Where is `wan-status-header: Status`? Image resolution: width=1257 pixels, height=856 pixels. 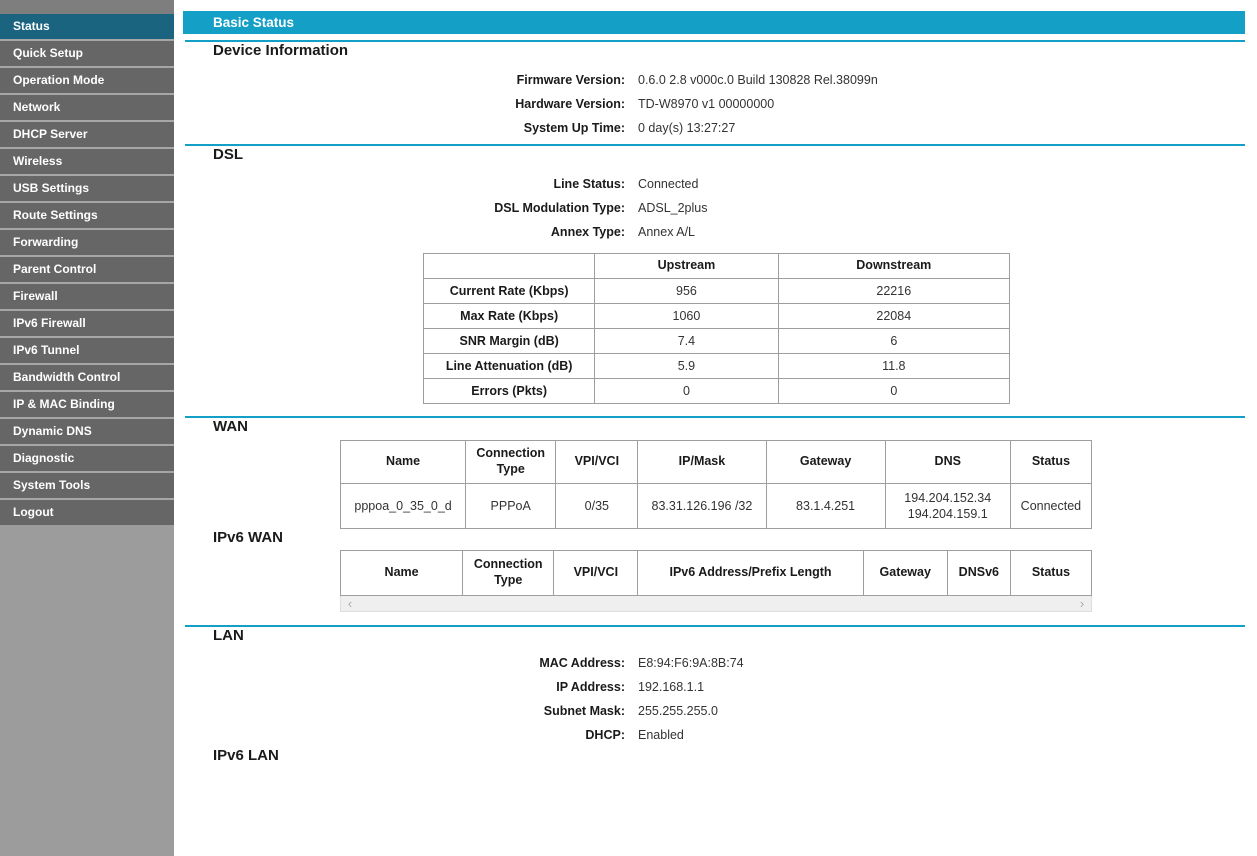
wan-status-header: Status is located at coordinates (1051, 462).